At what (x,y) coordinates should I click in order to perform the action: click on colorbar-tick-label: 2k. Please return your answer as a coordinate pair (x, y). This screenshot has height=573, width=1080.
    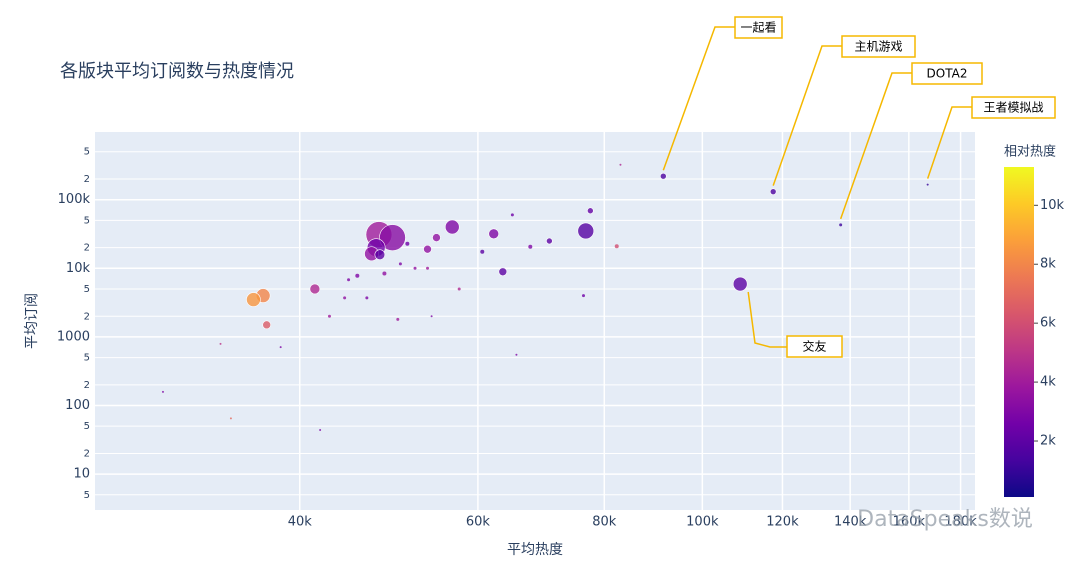
    Looking at the image, I should click on (1048, 441).